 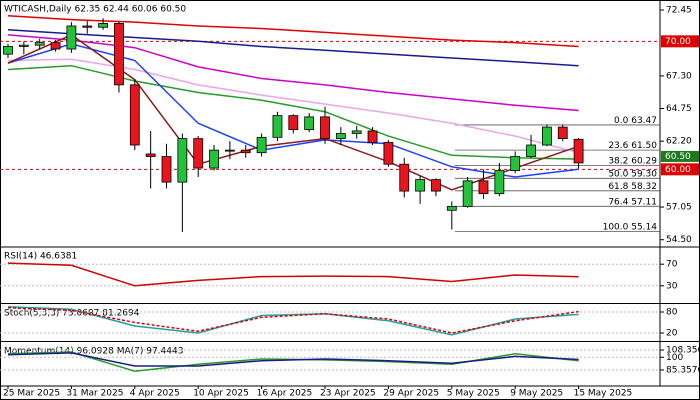 I want to click on fib-label: 76.4 57.11, so click(x=632, y=202).